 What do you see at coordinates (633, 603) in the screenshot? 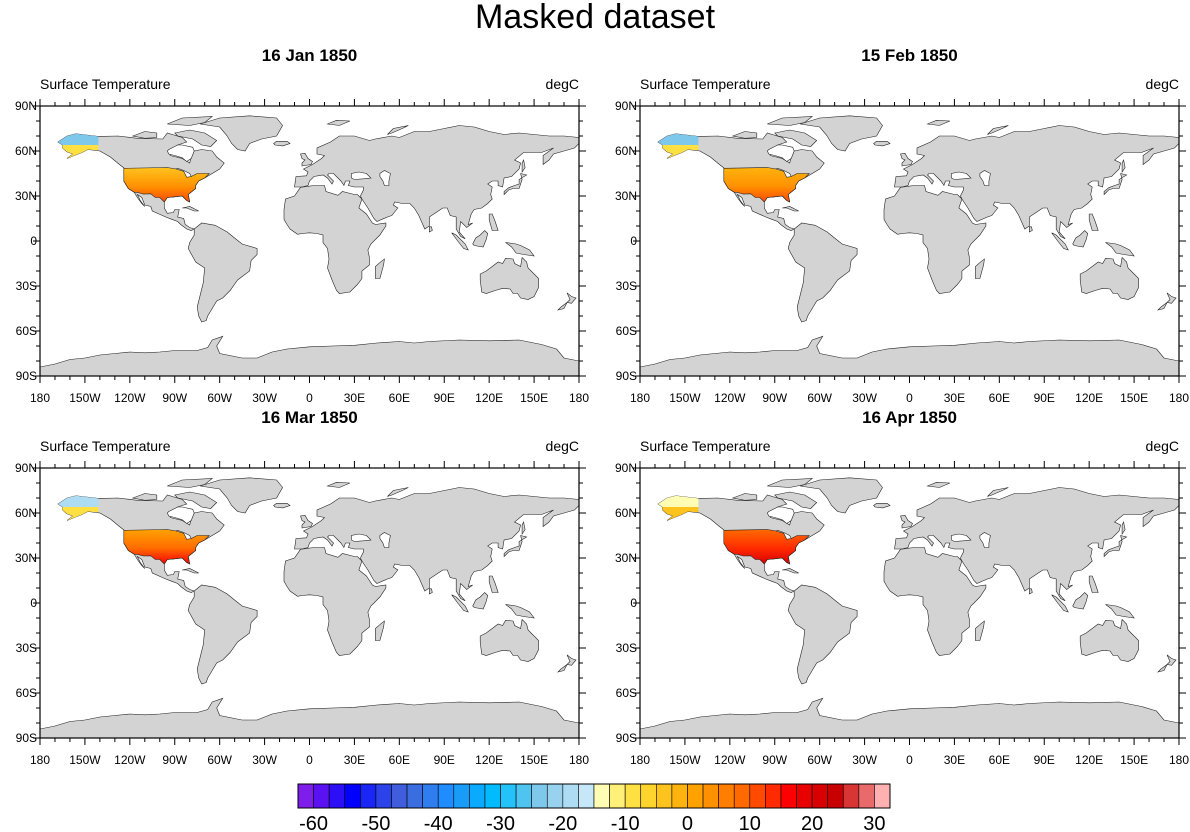
I see `lat-tick-label: 0` at bounding box center [633, 603].